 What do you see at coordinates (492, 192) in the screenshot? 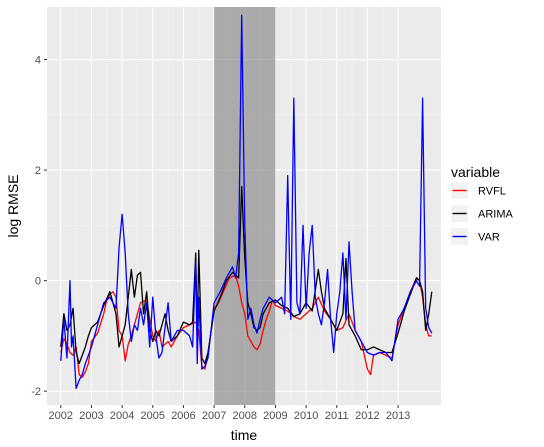
I see `legend-label-rvfl: RVFL` at bounding box center [492, 192].